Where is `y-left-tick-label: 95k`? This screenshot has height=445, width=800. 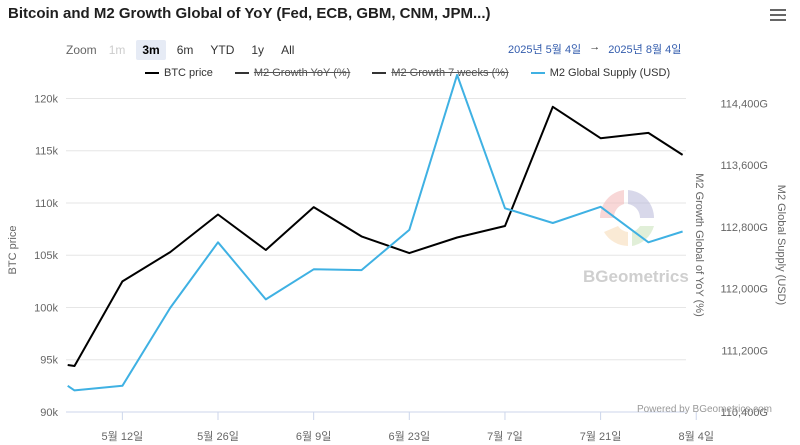
y-left-tick-label: 95k is located at coordinates (49, 361).